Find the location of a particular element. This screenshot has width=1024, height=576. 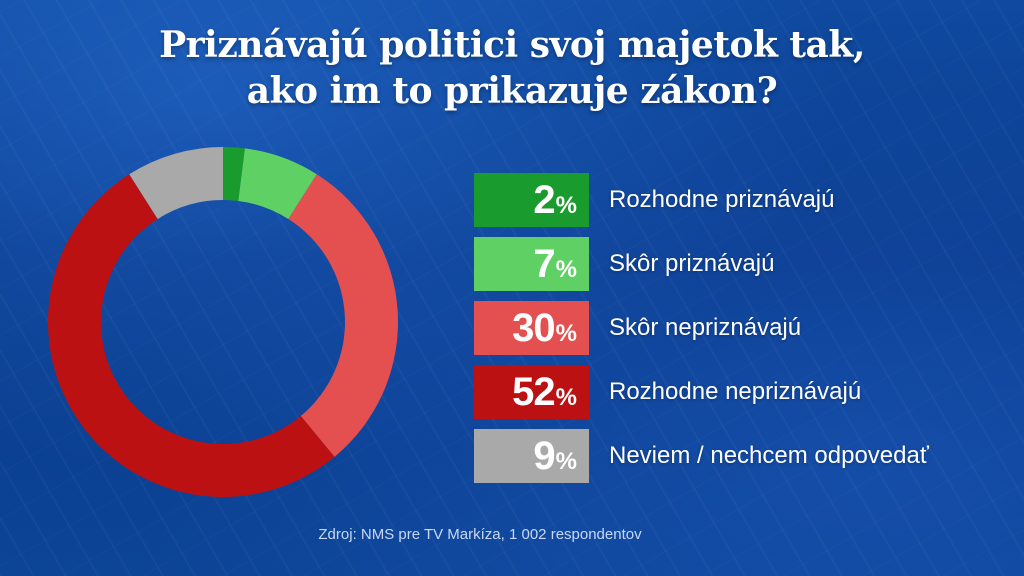

legend-label-1: Rozhodne priznávajú is located at coordinates (722, 199).